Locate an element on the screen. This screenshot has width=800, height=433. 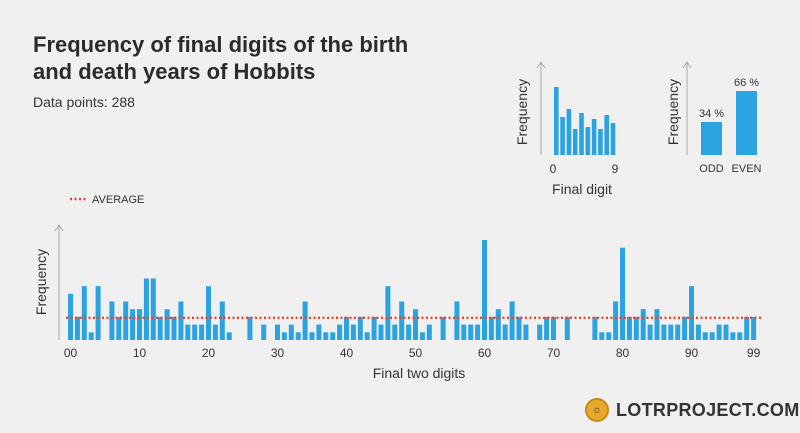
seal-logo-icon: ☼ is located at coordinates (597, 410).